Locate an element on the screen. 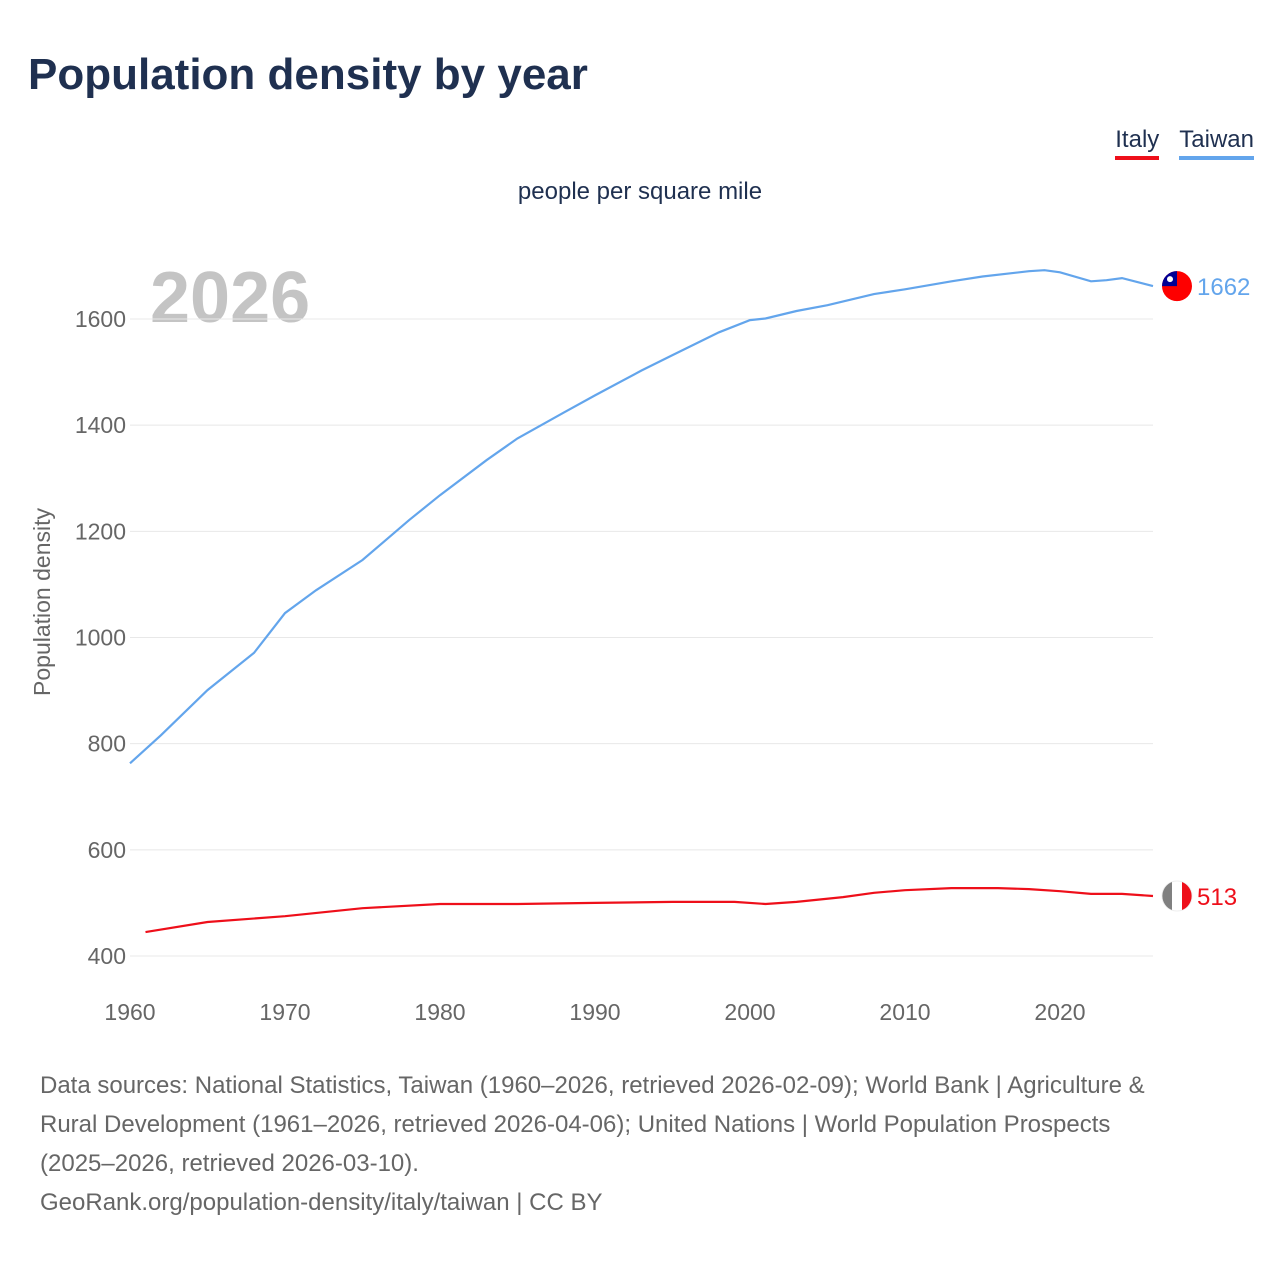 The width and height of the screenshot is (1280, 1280). x-tick-label: 1970 is located at coordinates (284, 1012).